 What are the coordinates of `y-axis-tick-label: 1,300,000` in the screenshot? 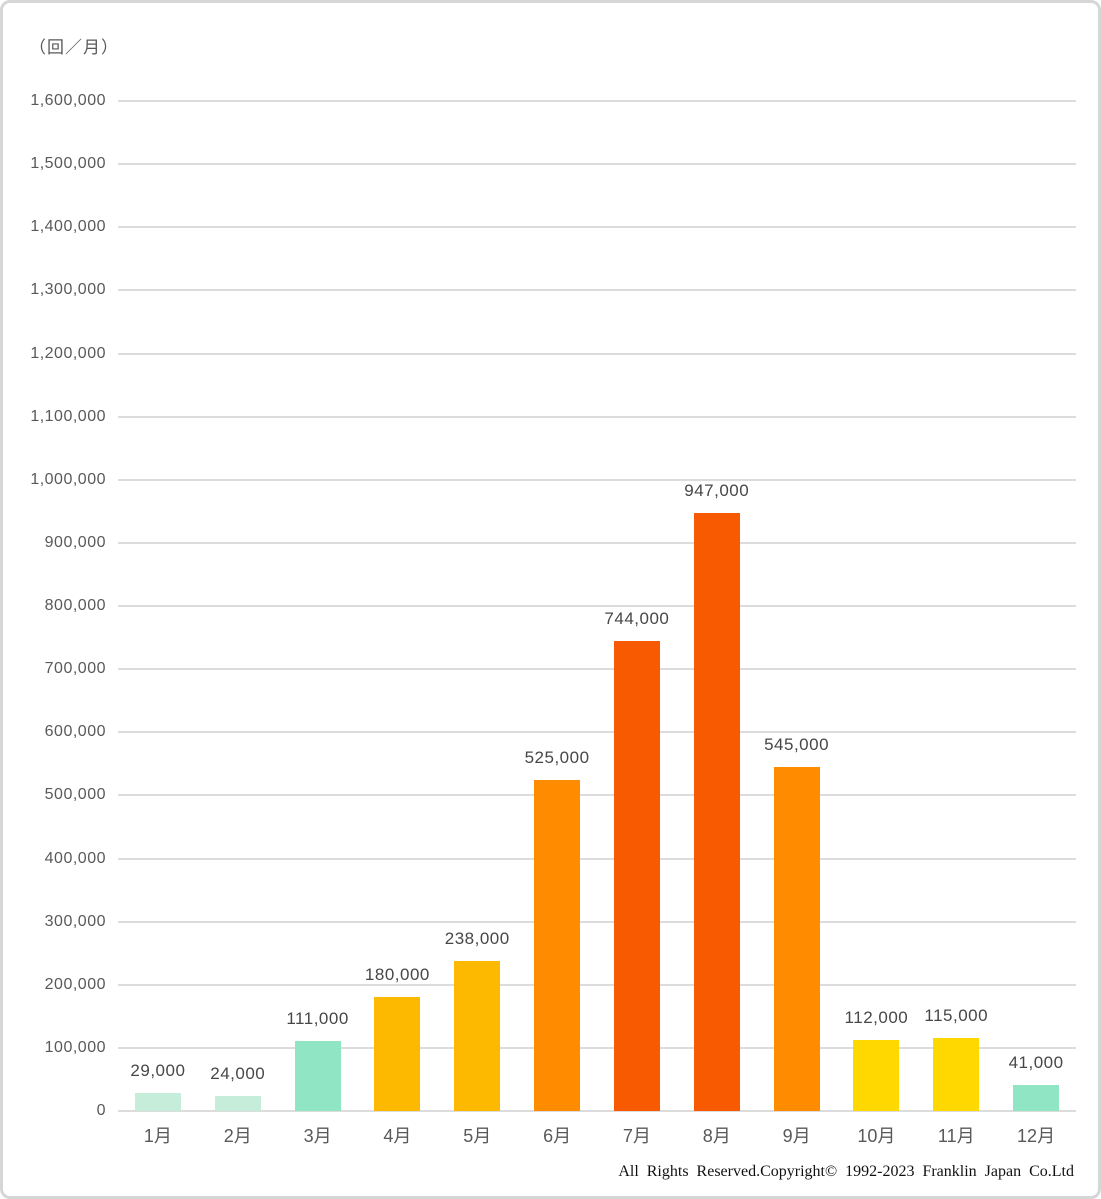 It's located at (68, 290).